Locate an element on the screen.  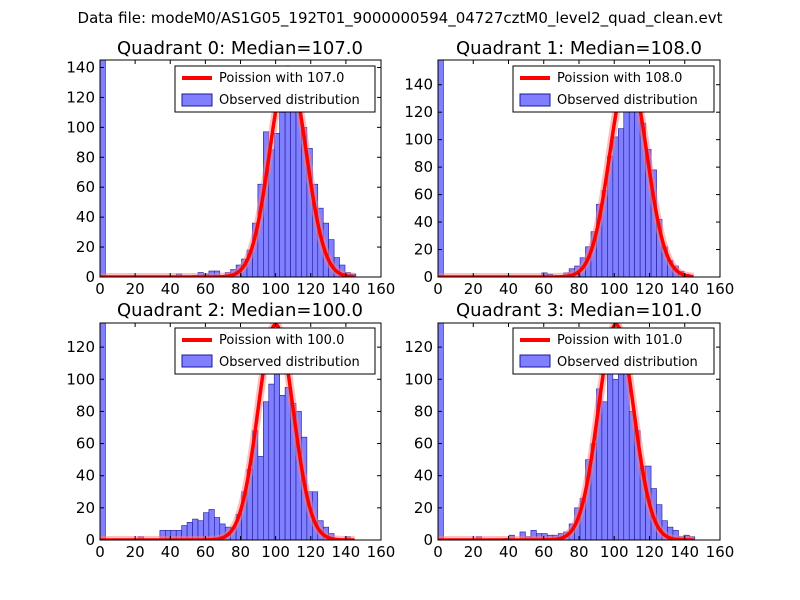
bars-group is located at coordinates (225, 431).